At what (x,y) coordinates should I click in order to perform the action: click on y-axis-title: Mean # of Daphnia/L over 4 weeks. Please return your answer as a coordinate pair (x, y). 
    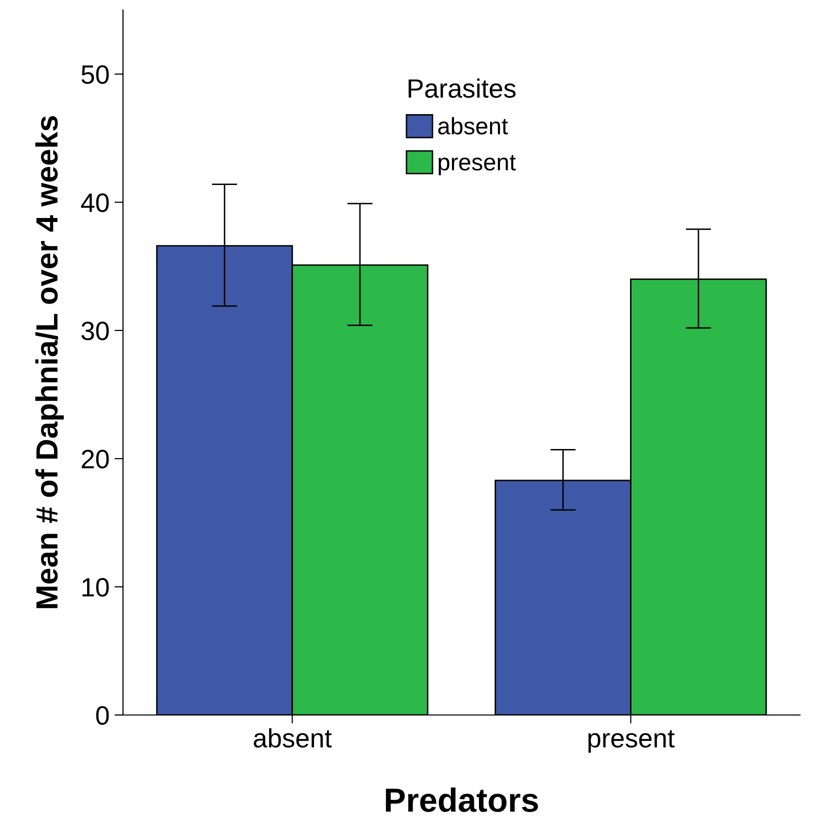
    Looking at the image, I should click on (49, 362).